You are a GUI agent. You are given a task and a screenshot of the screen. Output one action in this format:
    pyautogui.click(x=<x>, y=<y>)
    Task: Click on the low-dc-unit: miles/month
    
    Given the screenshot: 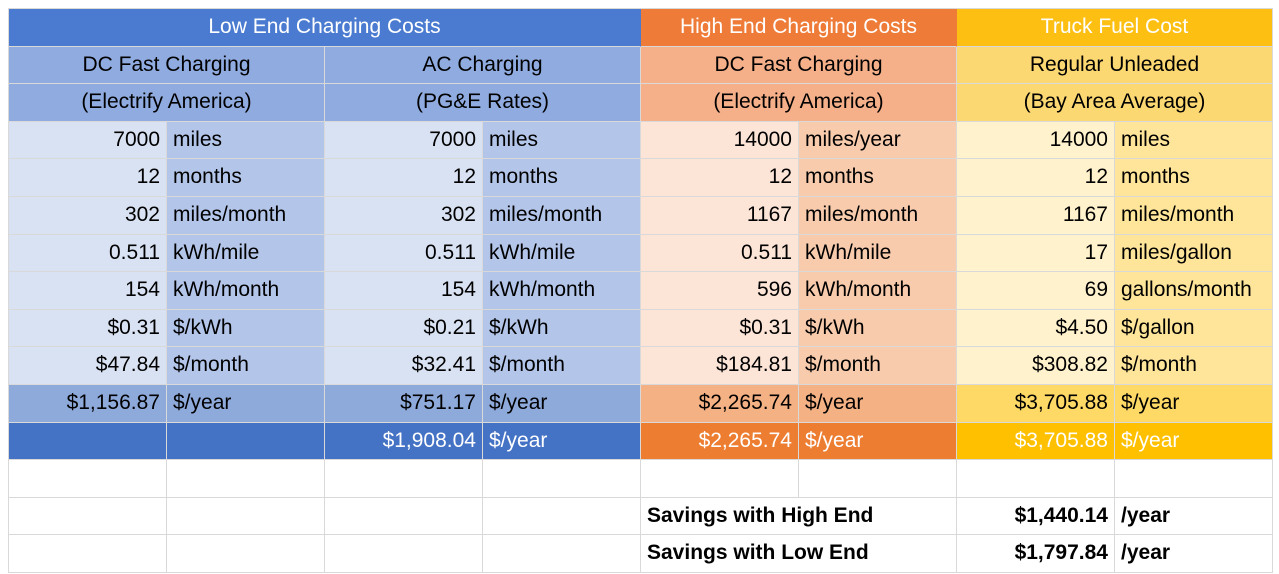 What is the action you would take?
    pyautogui.click(x=246, y=215)
    